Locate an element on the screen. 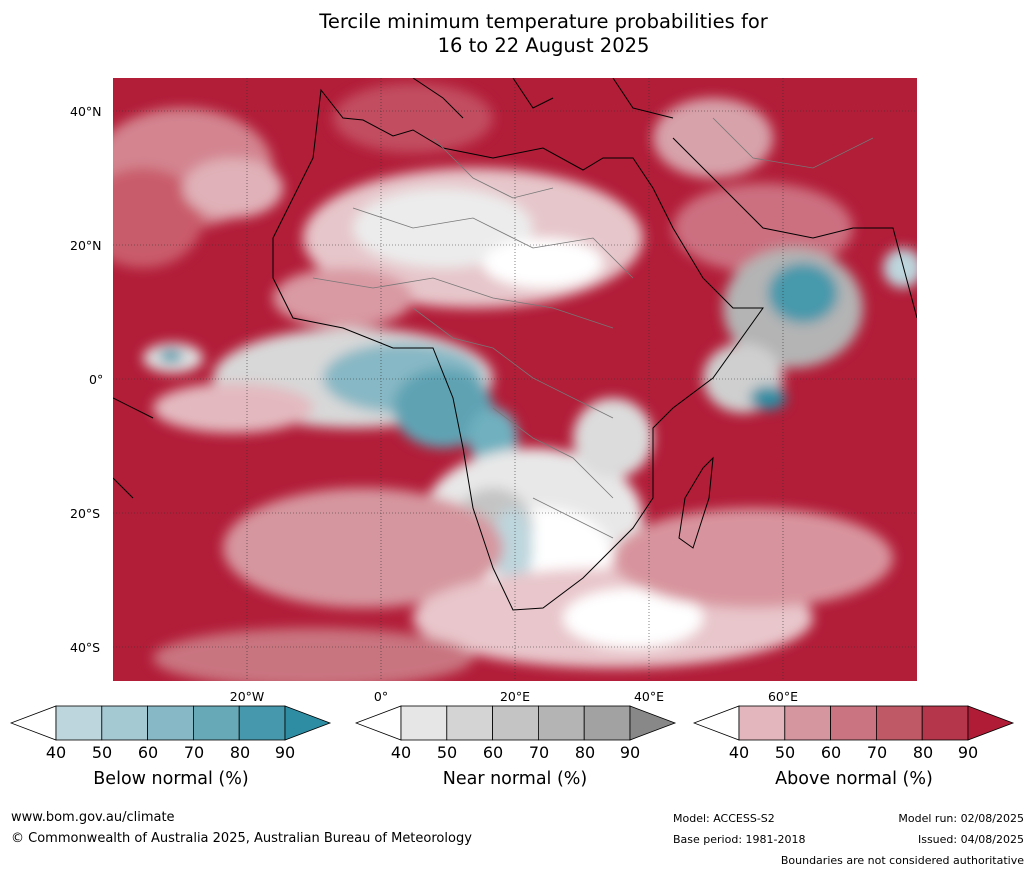 The width and height of the screenshot is (1035, 873). lat-label-40s: 40°S is located at coordinates (85, 647).